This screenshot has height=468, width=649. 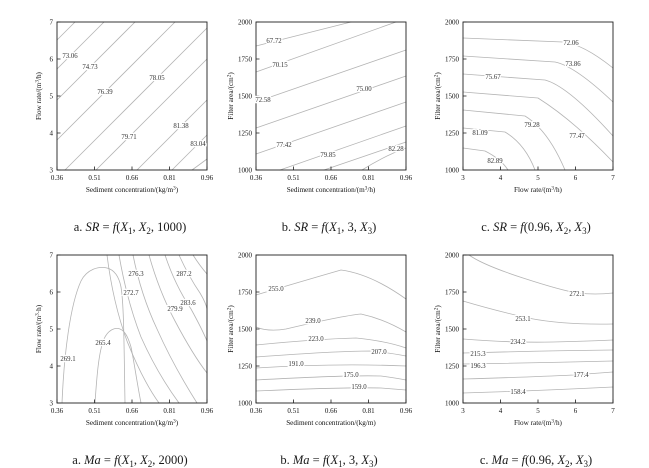 I want to click on contour-label: 82.28, so click(x=396, y=149).